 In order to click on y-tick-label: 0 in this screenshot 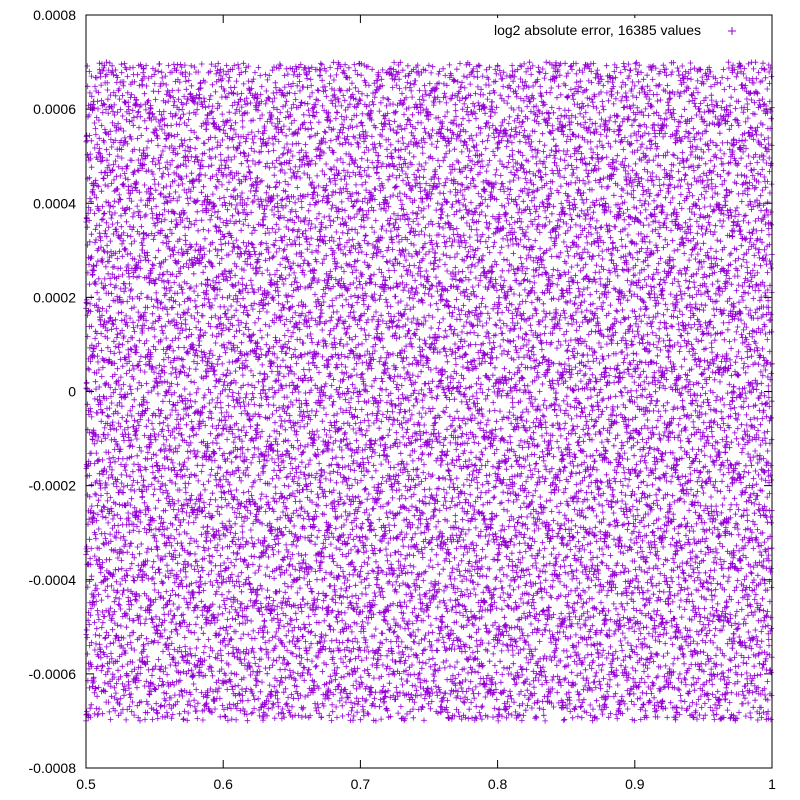, I will do `click(72, 392)`.